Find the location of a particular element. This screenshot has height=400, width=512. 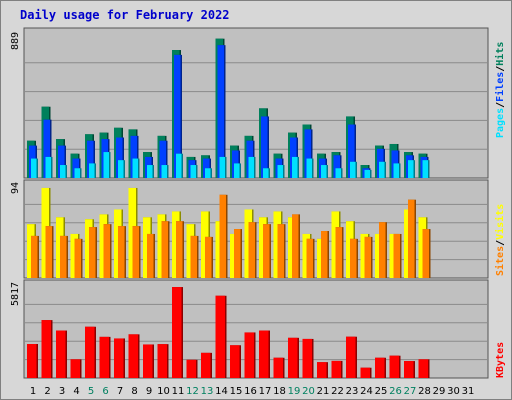

x-label-day-26: 26 is located at coordinates (395, 391).